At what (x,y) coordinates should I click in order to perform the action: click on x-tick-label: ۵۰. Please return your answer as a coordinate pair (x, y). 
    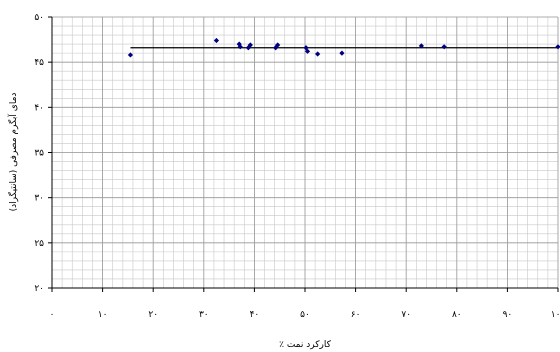
    Looking at the image, I should click on (305, 315).